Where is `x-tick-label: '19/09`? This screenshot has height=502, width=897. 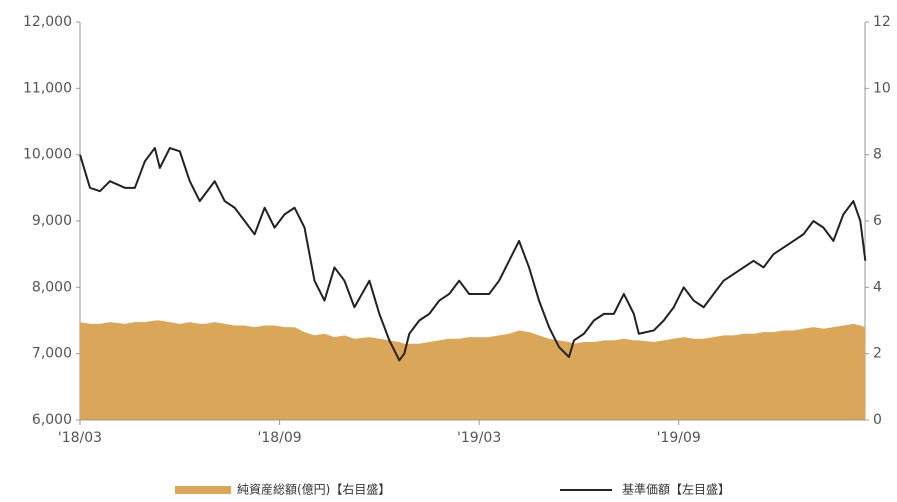 x-tick-label: '19/09 is located at coordinates (679, 438).